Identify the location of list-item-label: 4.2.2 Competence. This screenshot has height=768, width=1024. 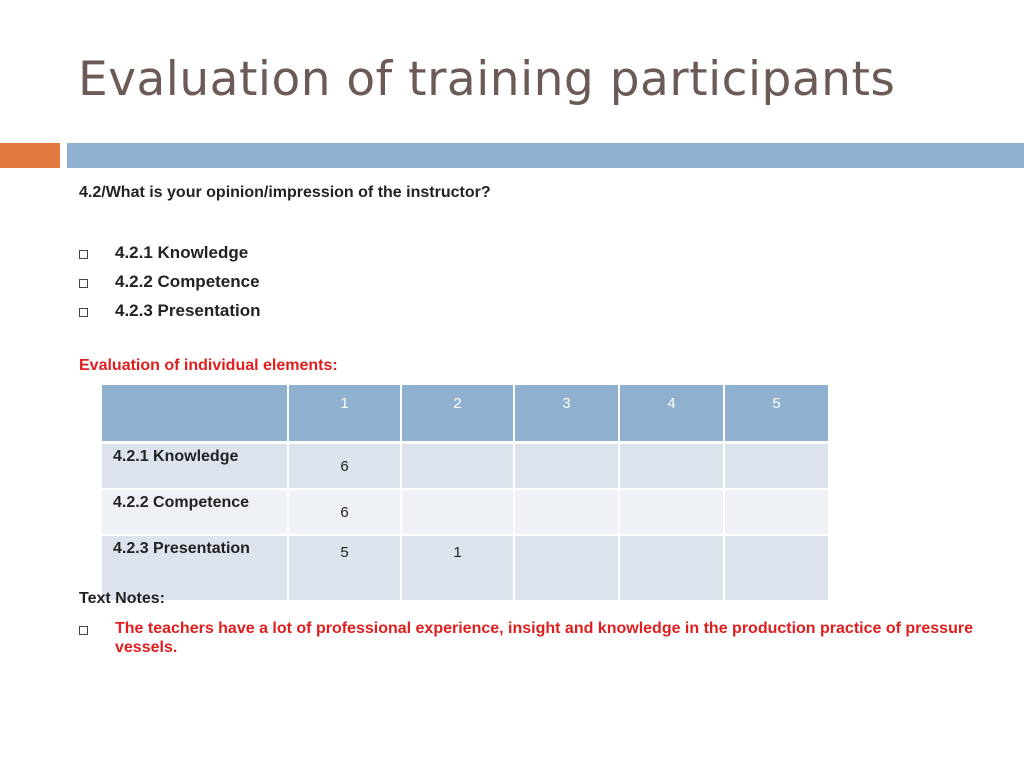
(187, 281).